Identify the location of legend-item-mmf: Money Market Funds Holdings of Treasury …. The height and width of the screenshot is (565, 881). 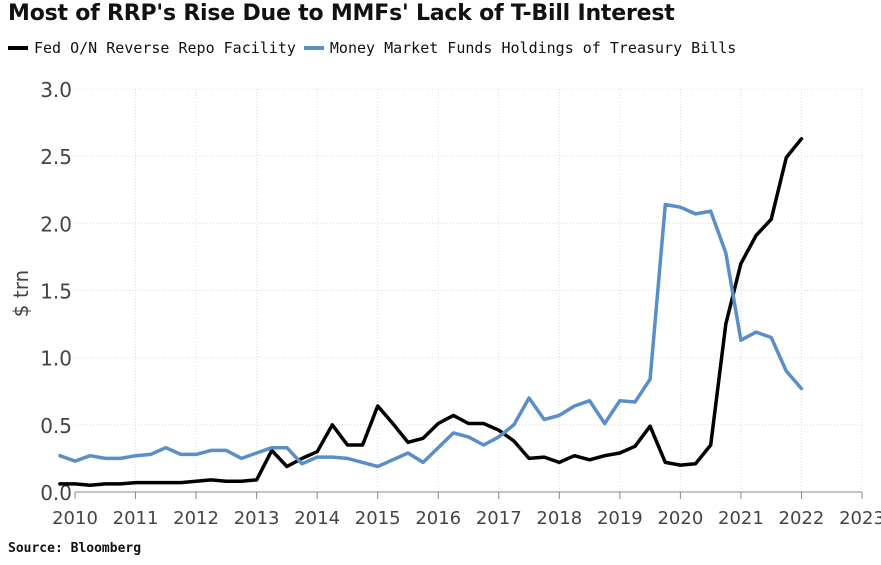
(520, 48).